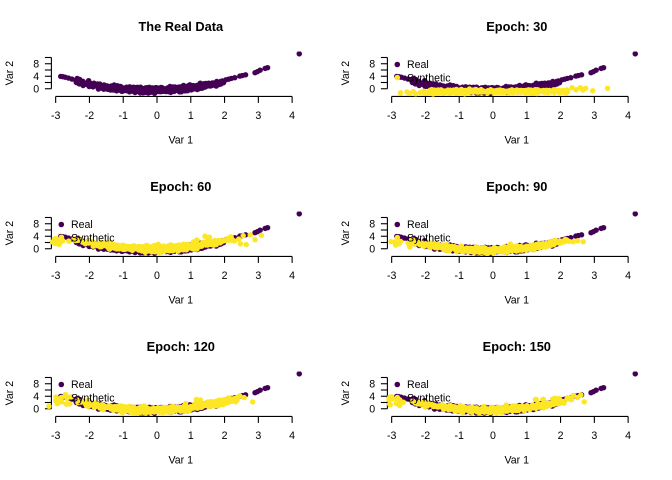 The height and width of the screenshot is (480, 672). I want to click on svg-text: Epoch: 150, so click(517, 346).